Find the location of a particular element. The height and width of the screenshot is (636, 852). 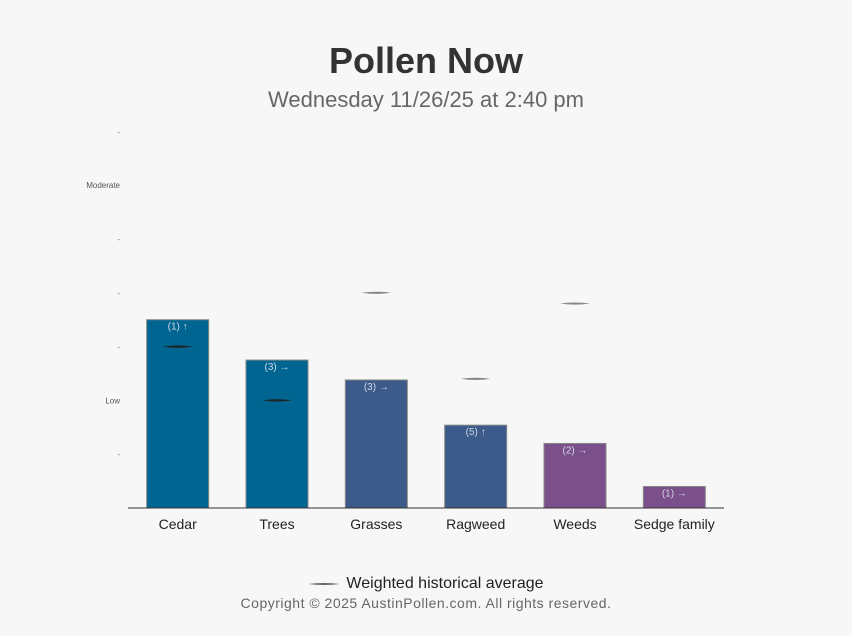

x-tick-label: Cedar is located at coordinates (178, 524).